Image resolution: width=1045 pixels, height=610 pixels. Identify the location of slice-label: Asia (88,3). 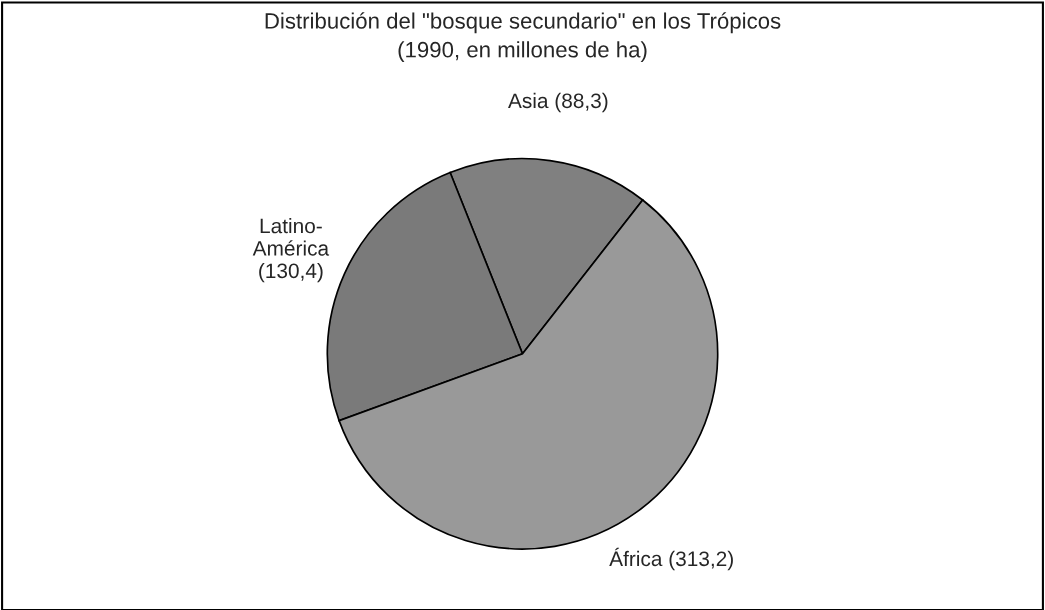
(558, 102).